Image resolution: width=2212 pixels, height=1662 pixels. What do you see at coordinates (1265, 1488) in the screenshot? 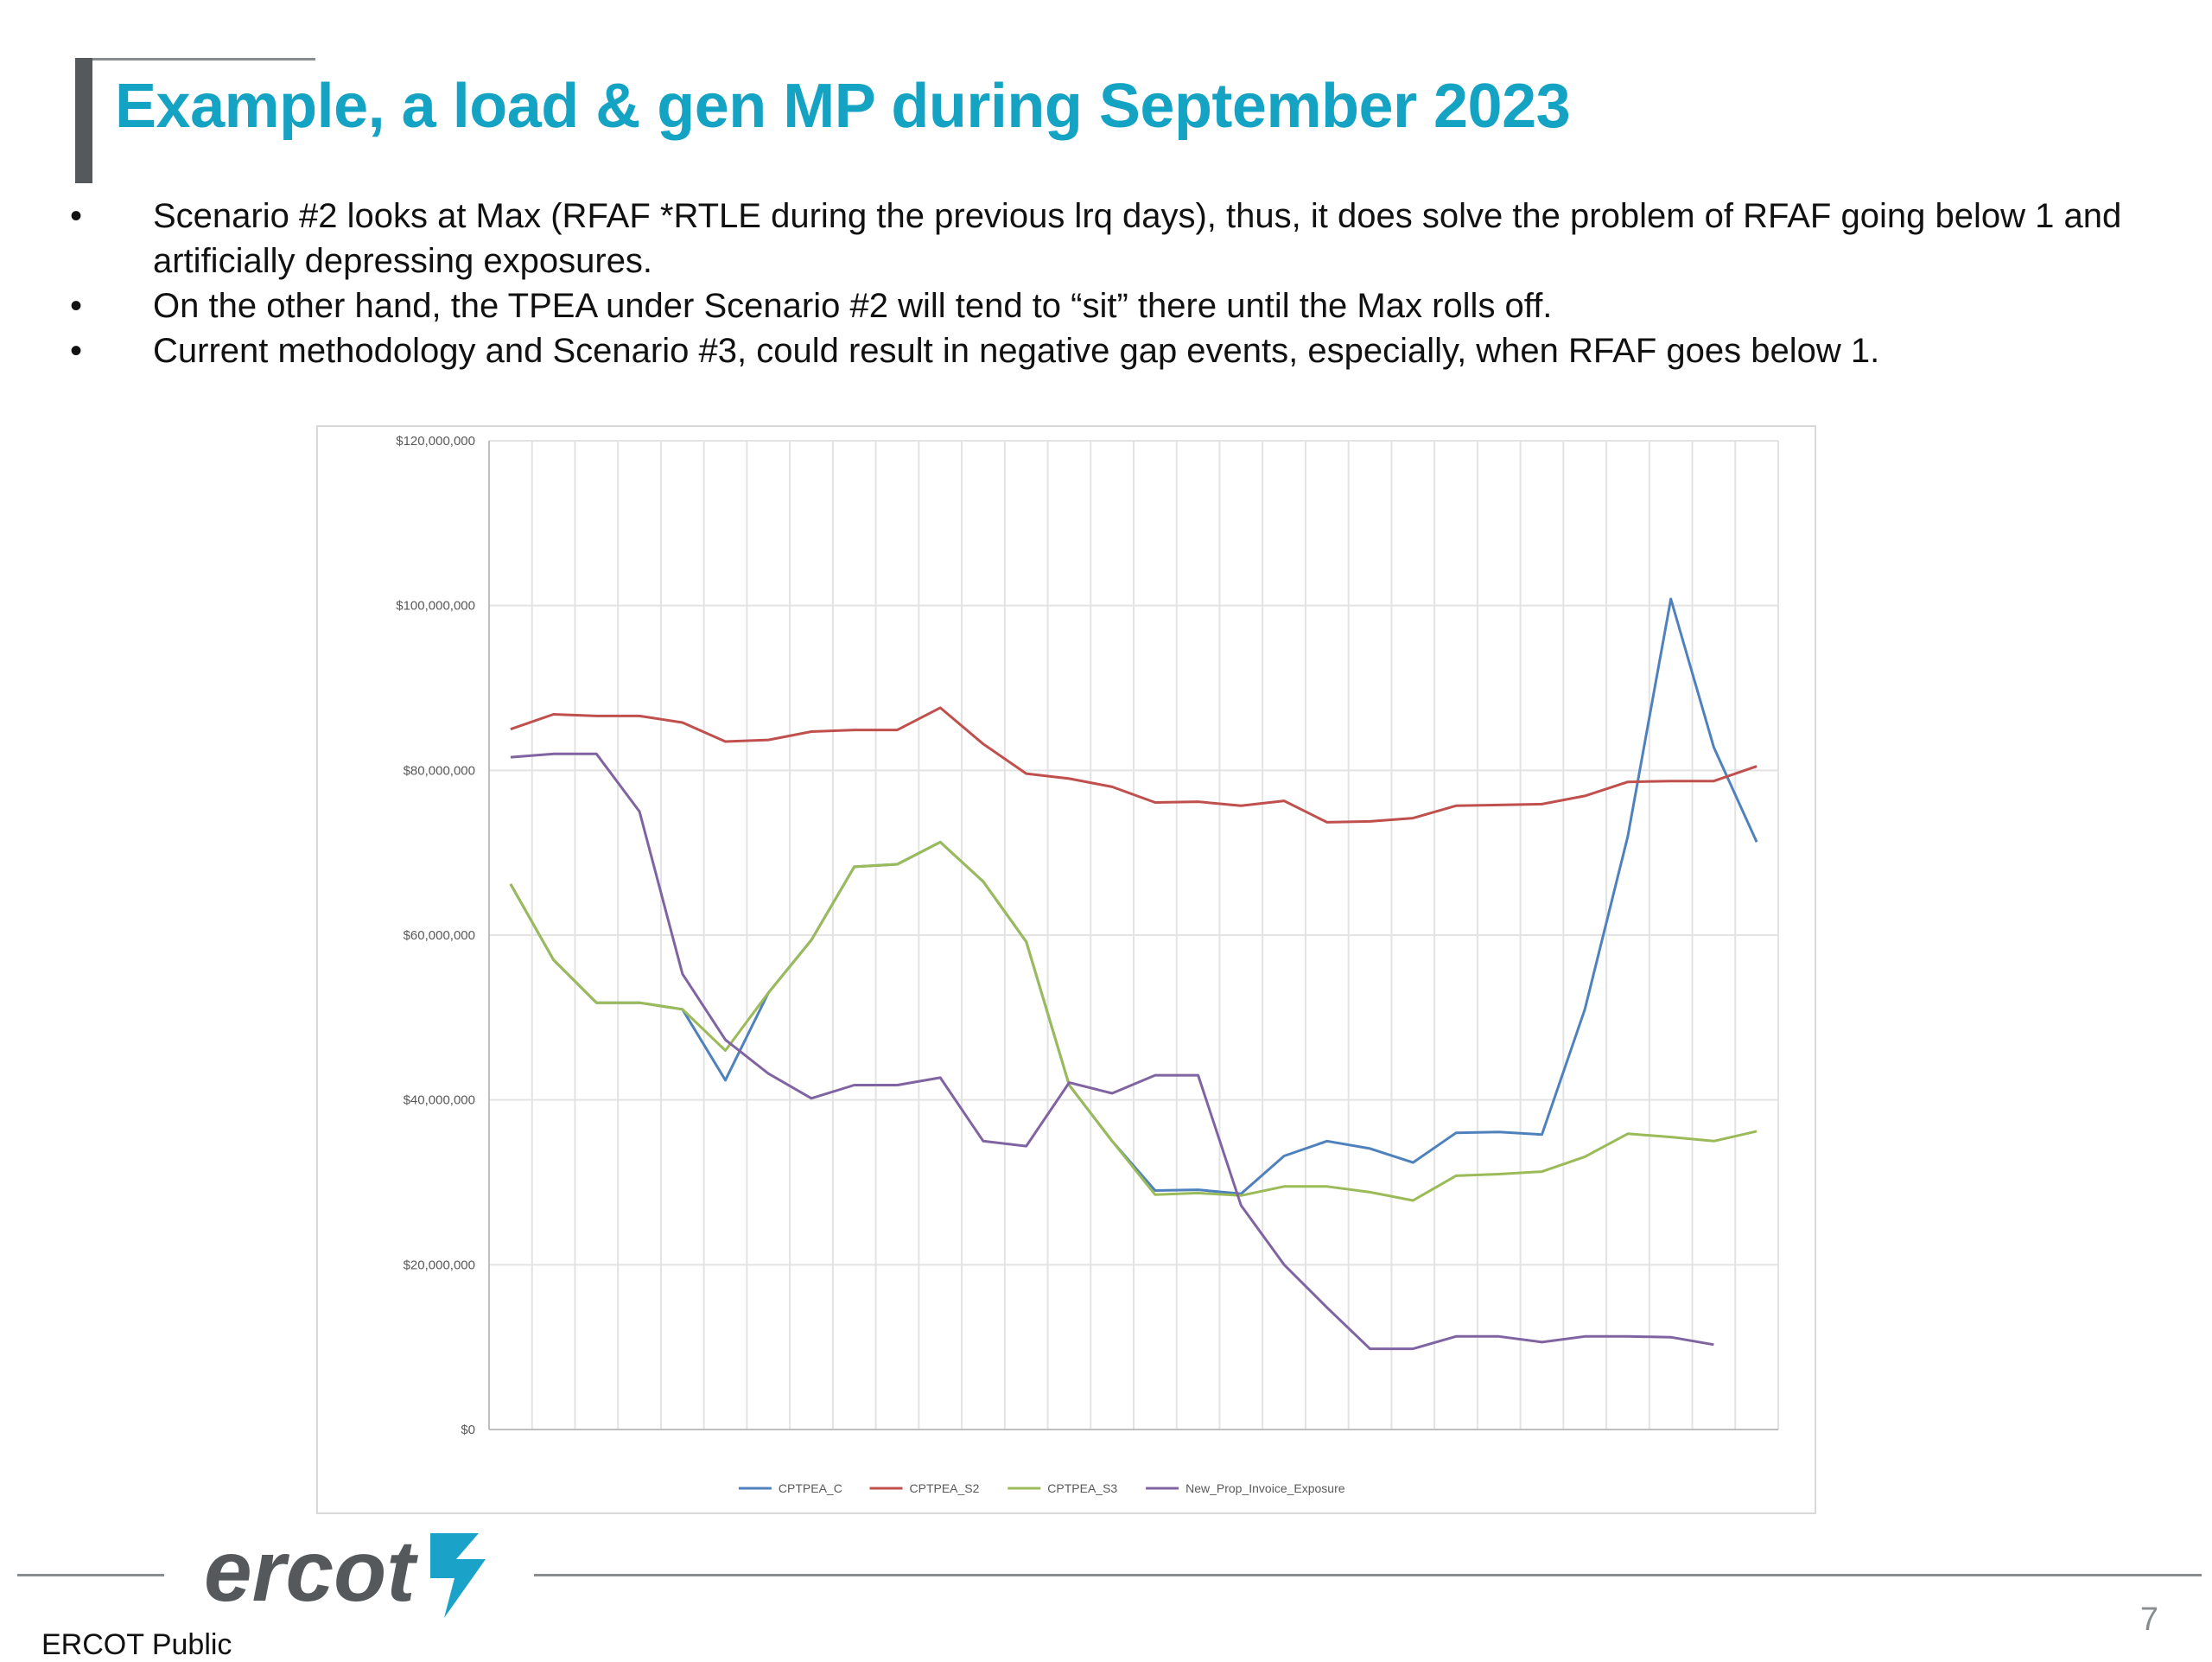
I see `legend-label: New_Prop_Invoice_Exposure` at bounding box center [1265, 1488].